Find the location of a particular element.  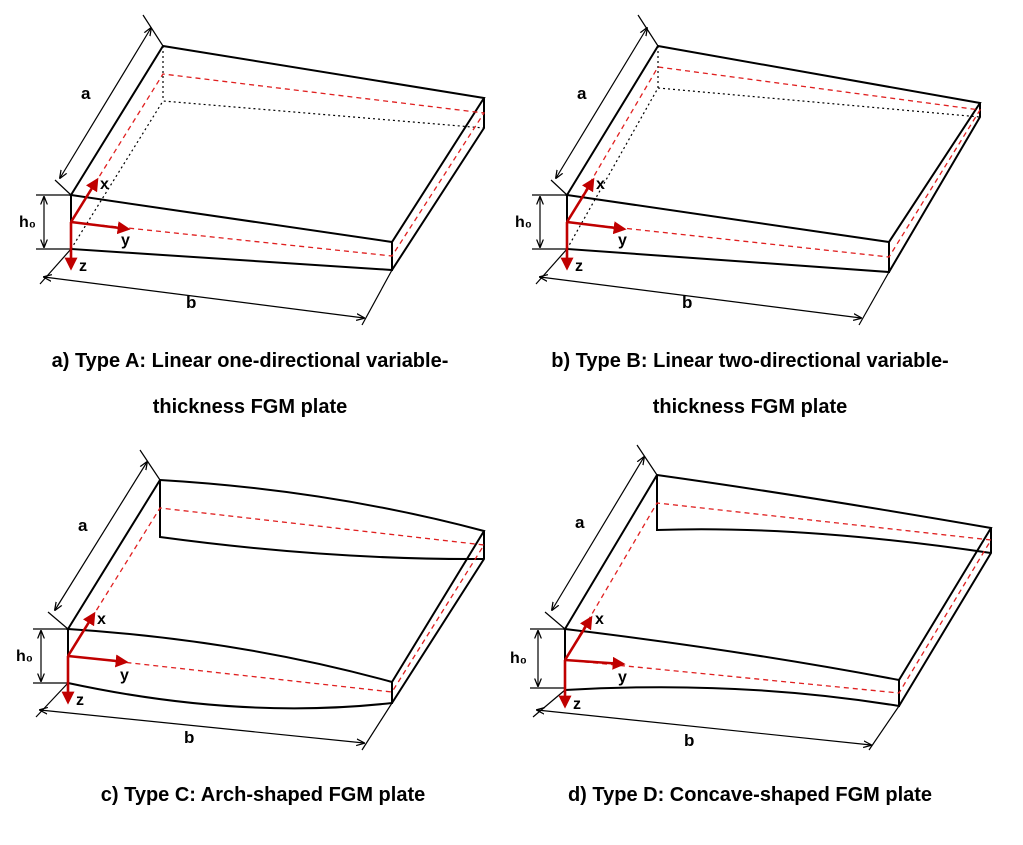

panel-b-label-y: y is located at coordinates (622, 240).